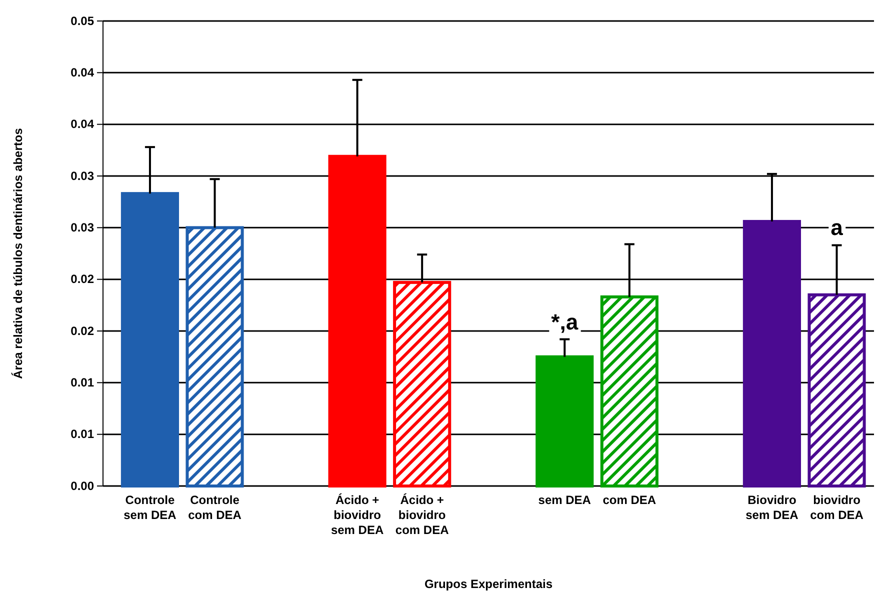 This screenshot has width=894, height=596. What do you see at coordinates (82, 21) in the screenshot?
I see `y-tick-label: 0.05` at bounding box center [82, 21].